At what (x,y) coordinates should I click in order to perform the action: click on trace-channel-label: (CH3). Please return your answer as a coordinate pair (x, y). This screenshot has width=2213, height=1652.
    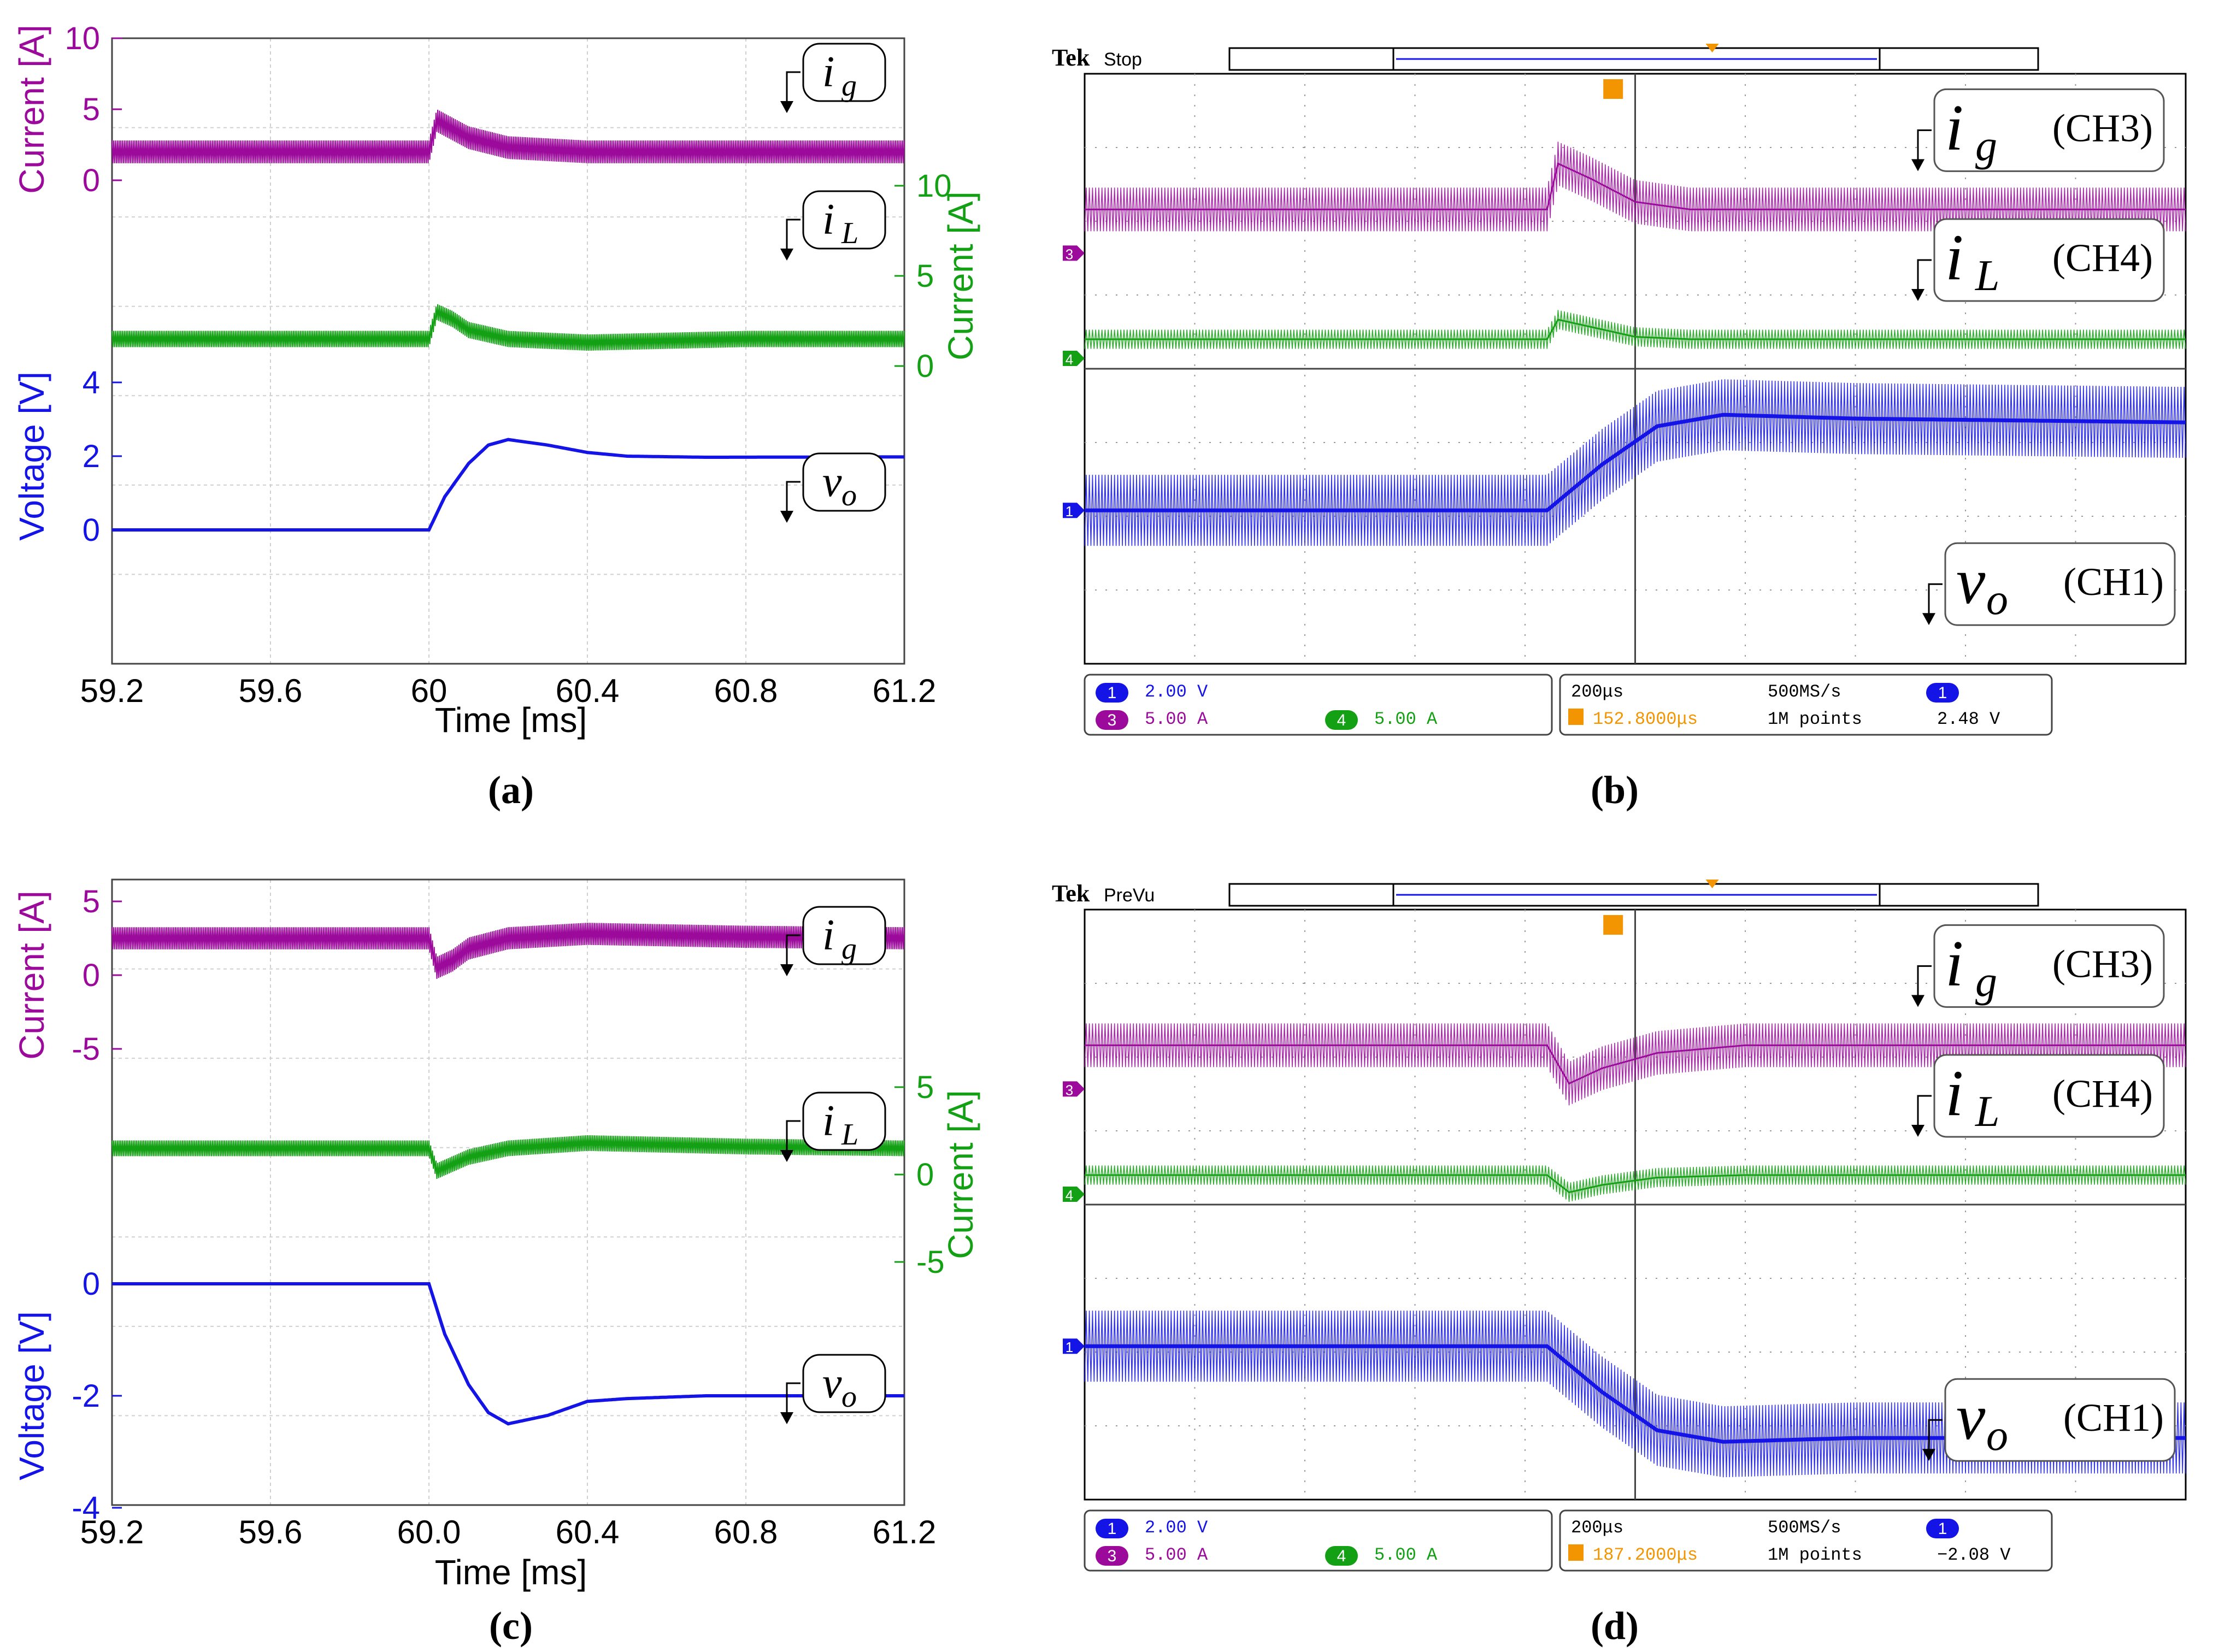
    Looking at the image, I should click on (2102, 128).